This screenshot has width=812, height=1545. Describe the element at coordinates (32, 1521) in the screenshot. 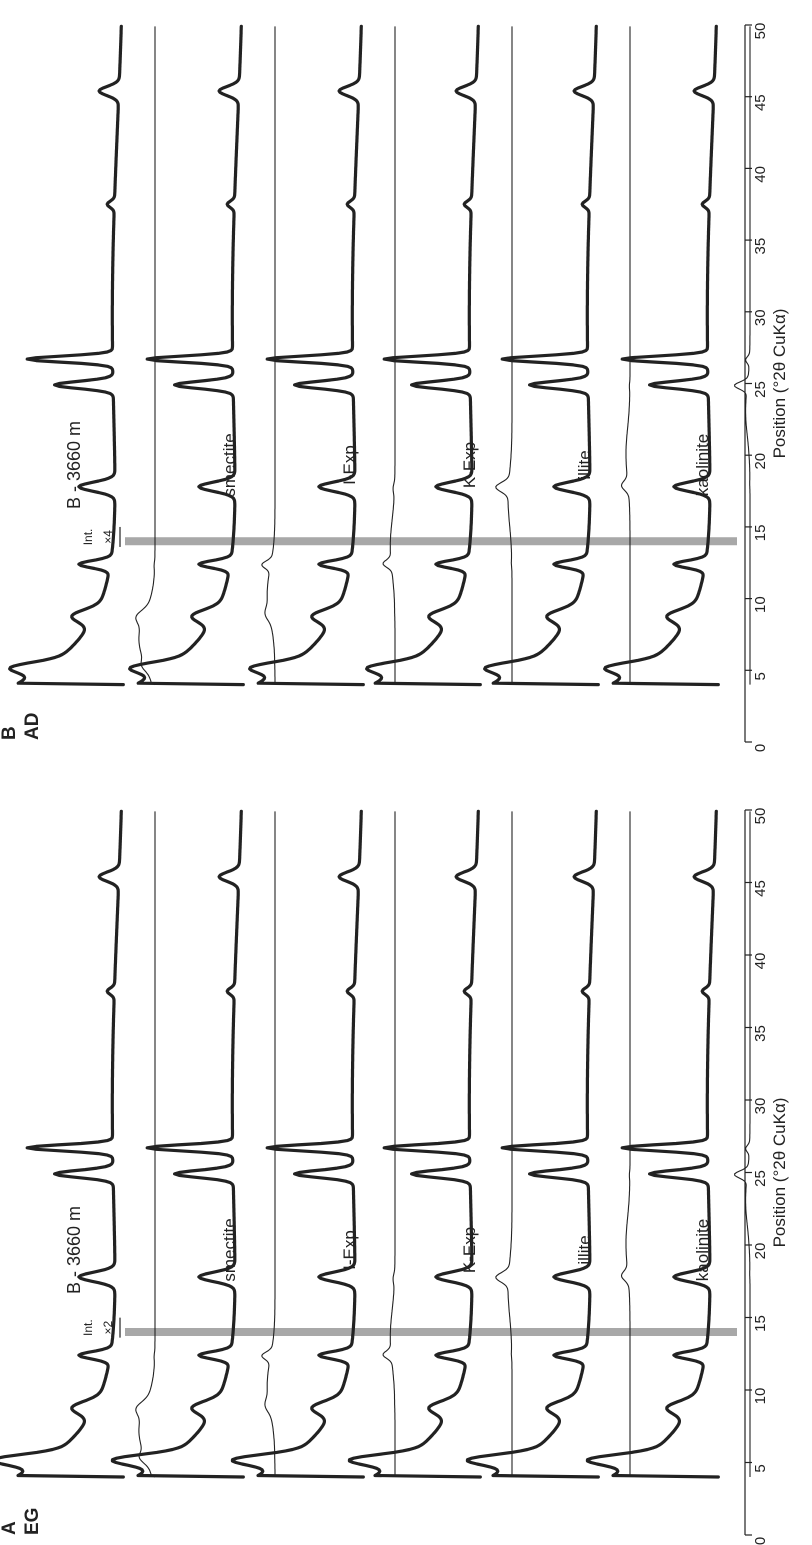

I see `treatment-label: EG` at that location.